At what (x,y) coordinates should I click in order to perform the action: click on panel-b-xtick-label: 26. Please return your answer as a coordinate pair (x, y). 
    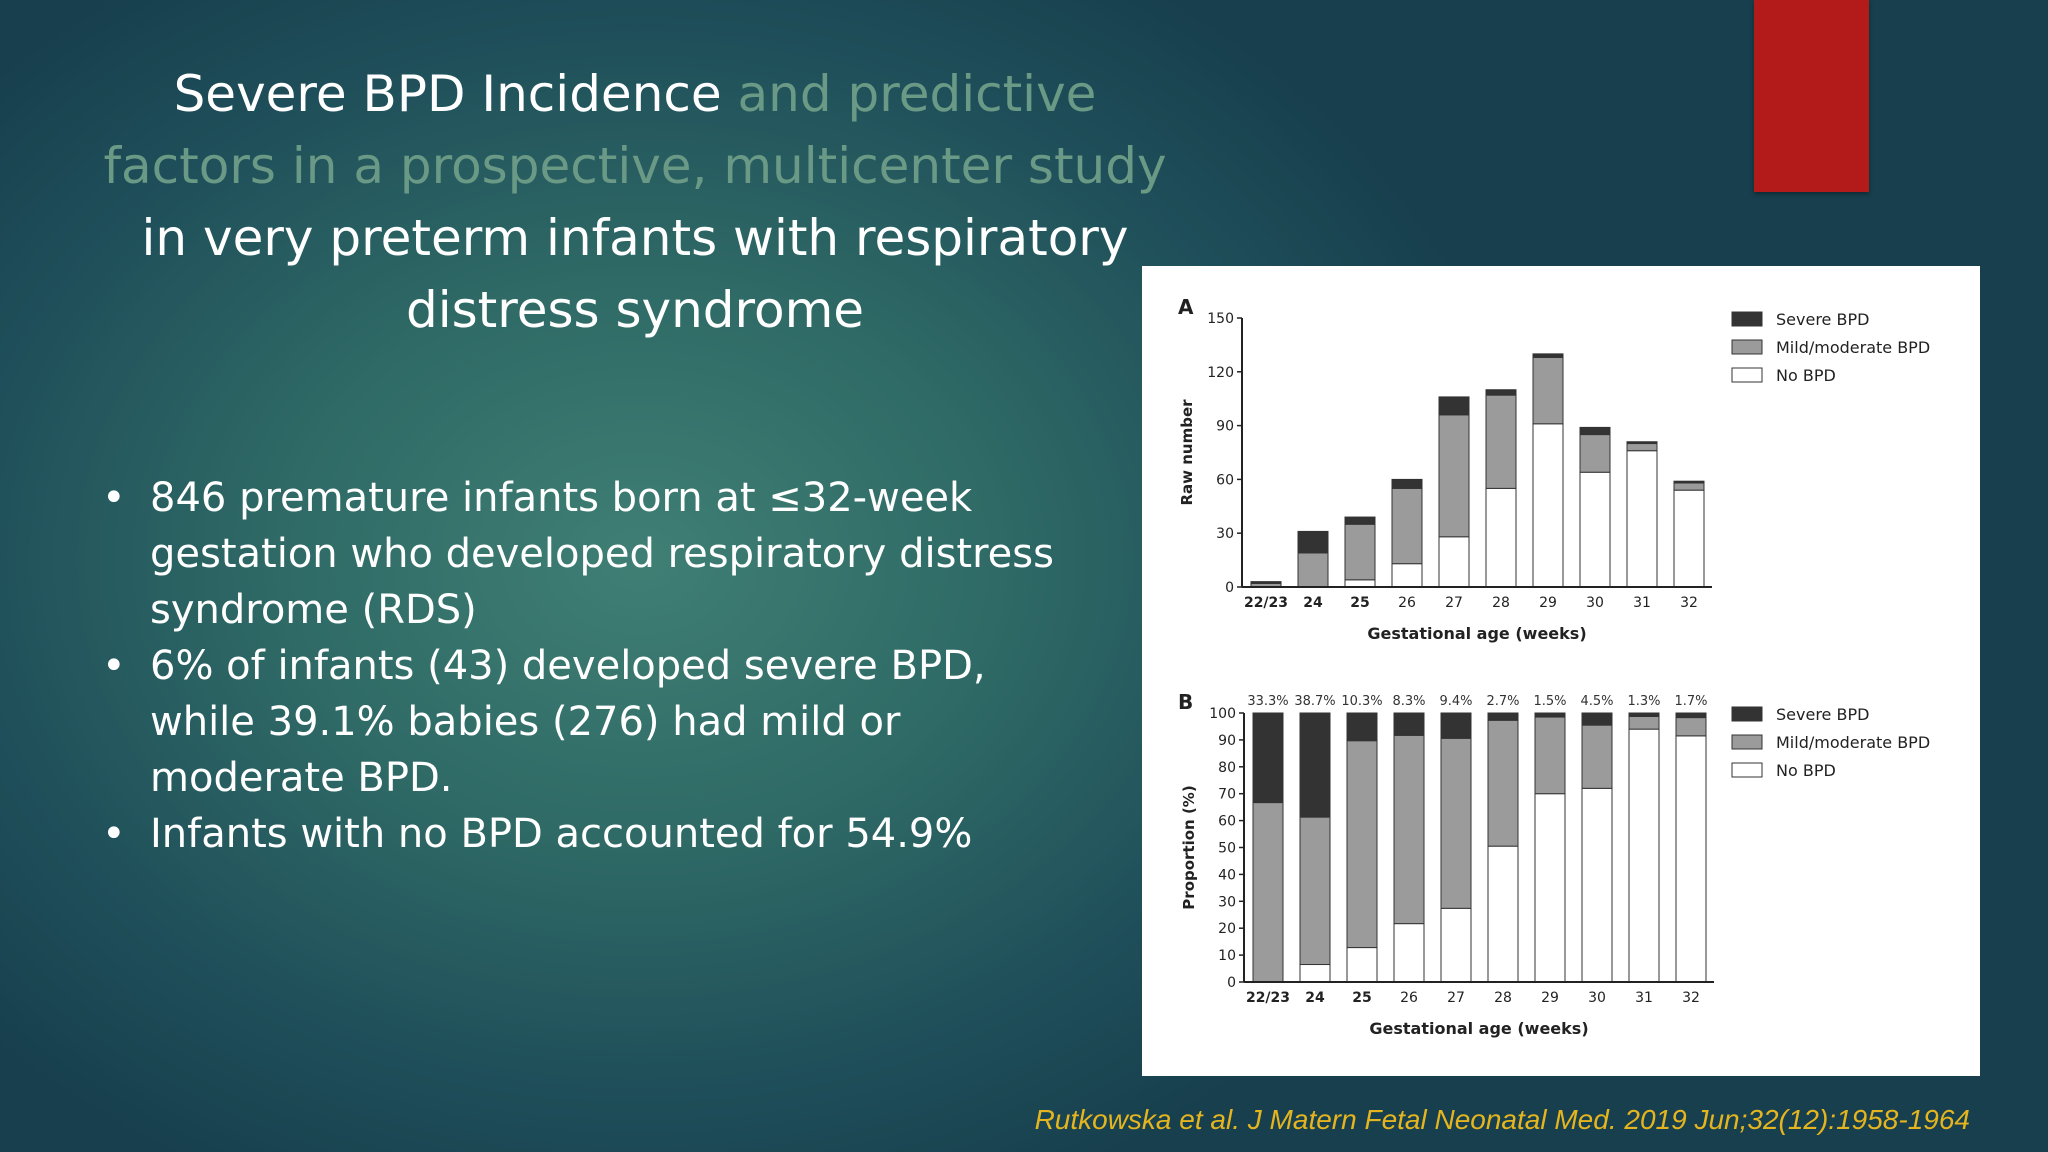
    Looking at the image, I should click on (1409, 998).